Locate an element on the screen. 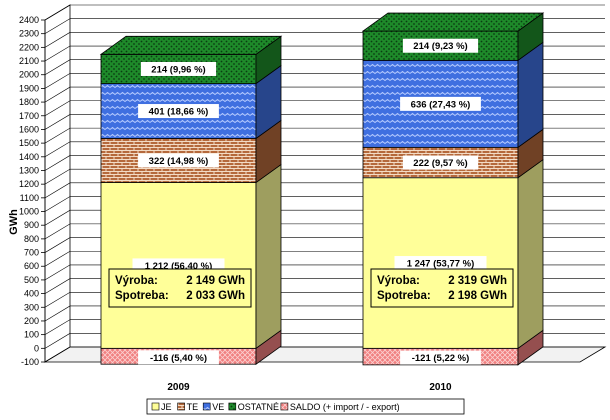 This screenshot has height=420, width=610. data-label: 1 247 (53,77 %) is located at coordinates (440, 263).